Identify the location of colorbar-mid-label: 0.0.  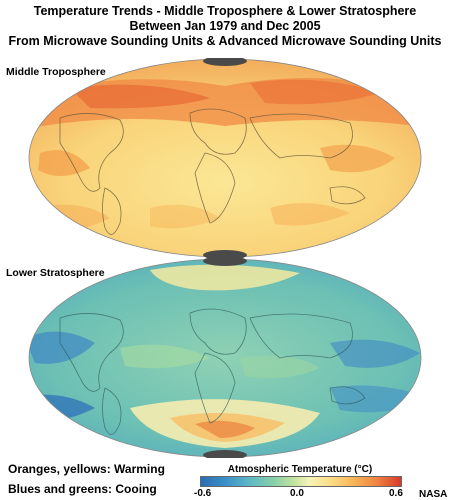
(297, 493).